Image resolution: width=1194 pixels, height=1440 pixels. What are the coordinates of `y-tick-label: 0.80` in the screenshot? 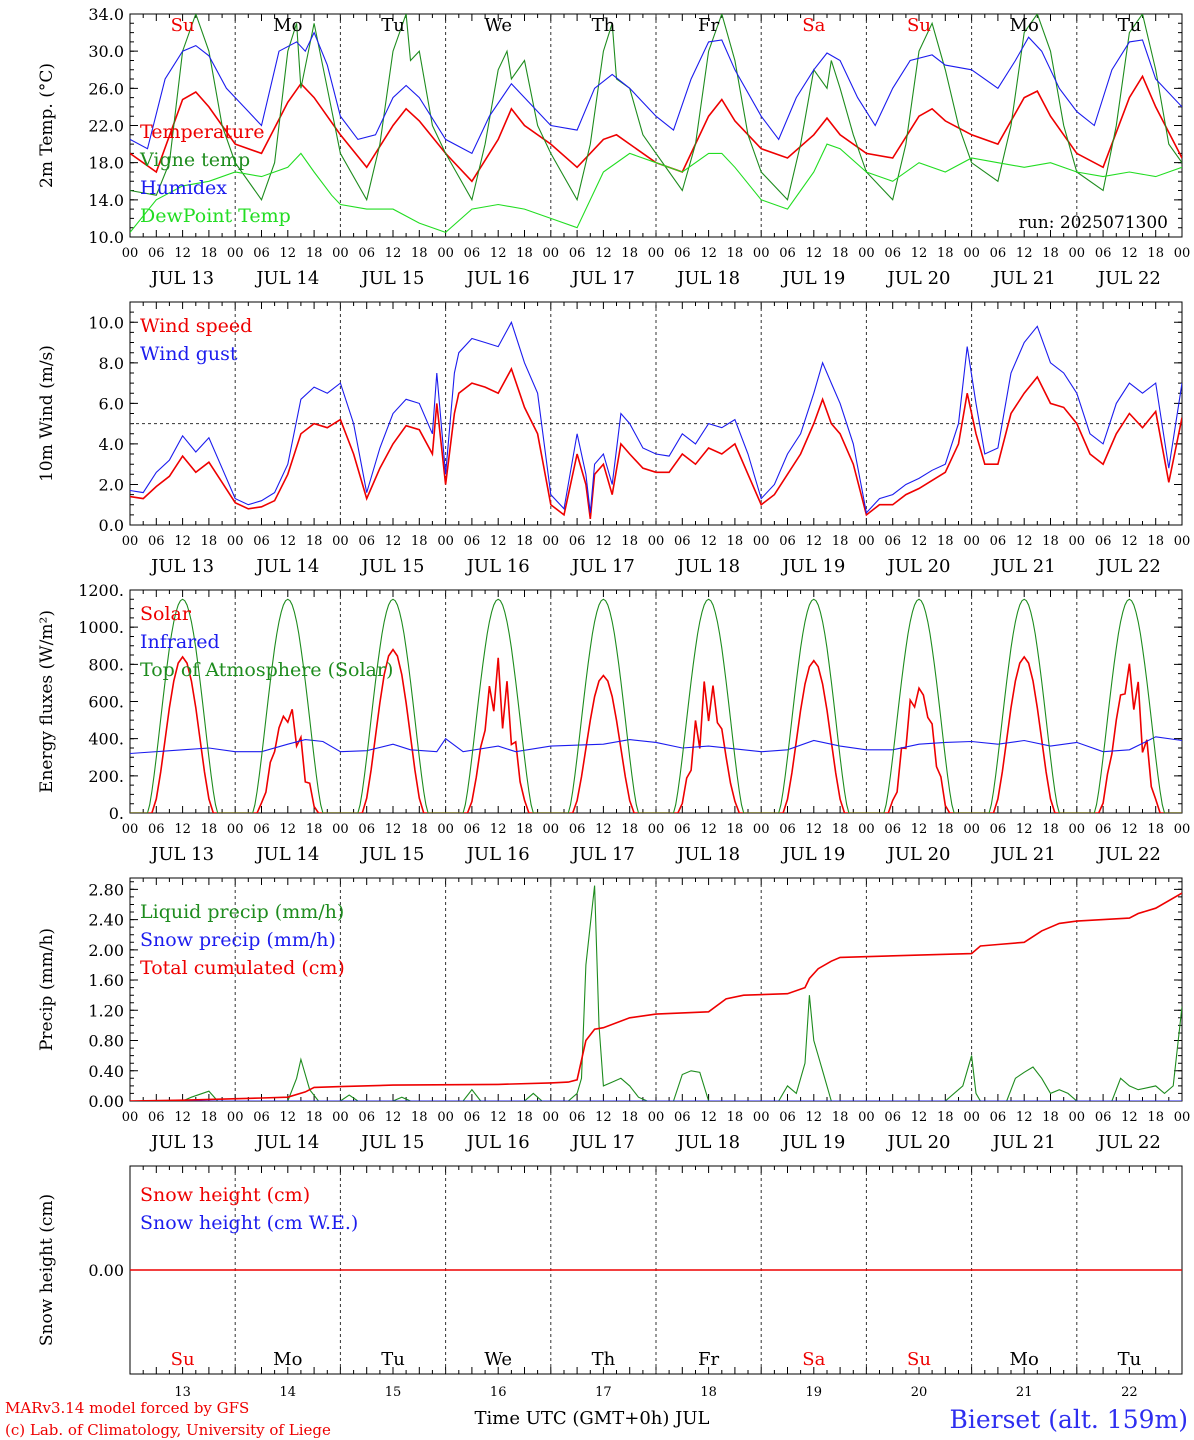 It's located at (106, 1041).